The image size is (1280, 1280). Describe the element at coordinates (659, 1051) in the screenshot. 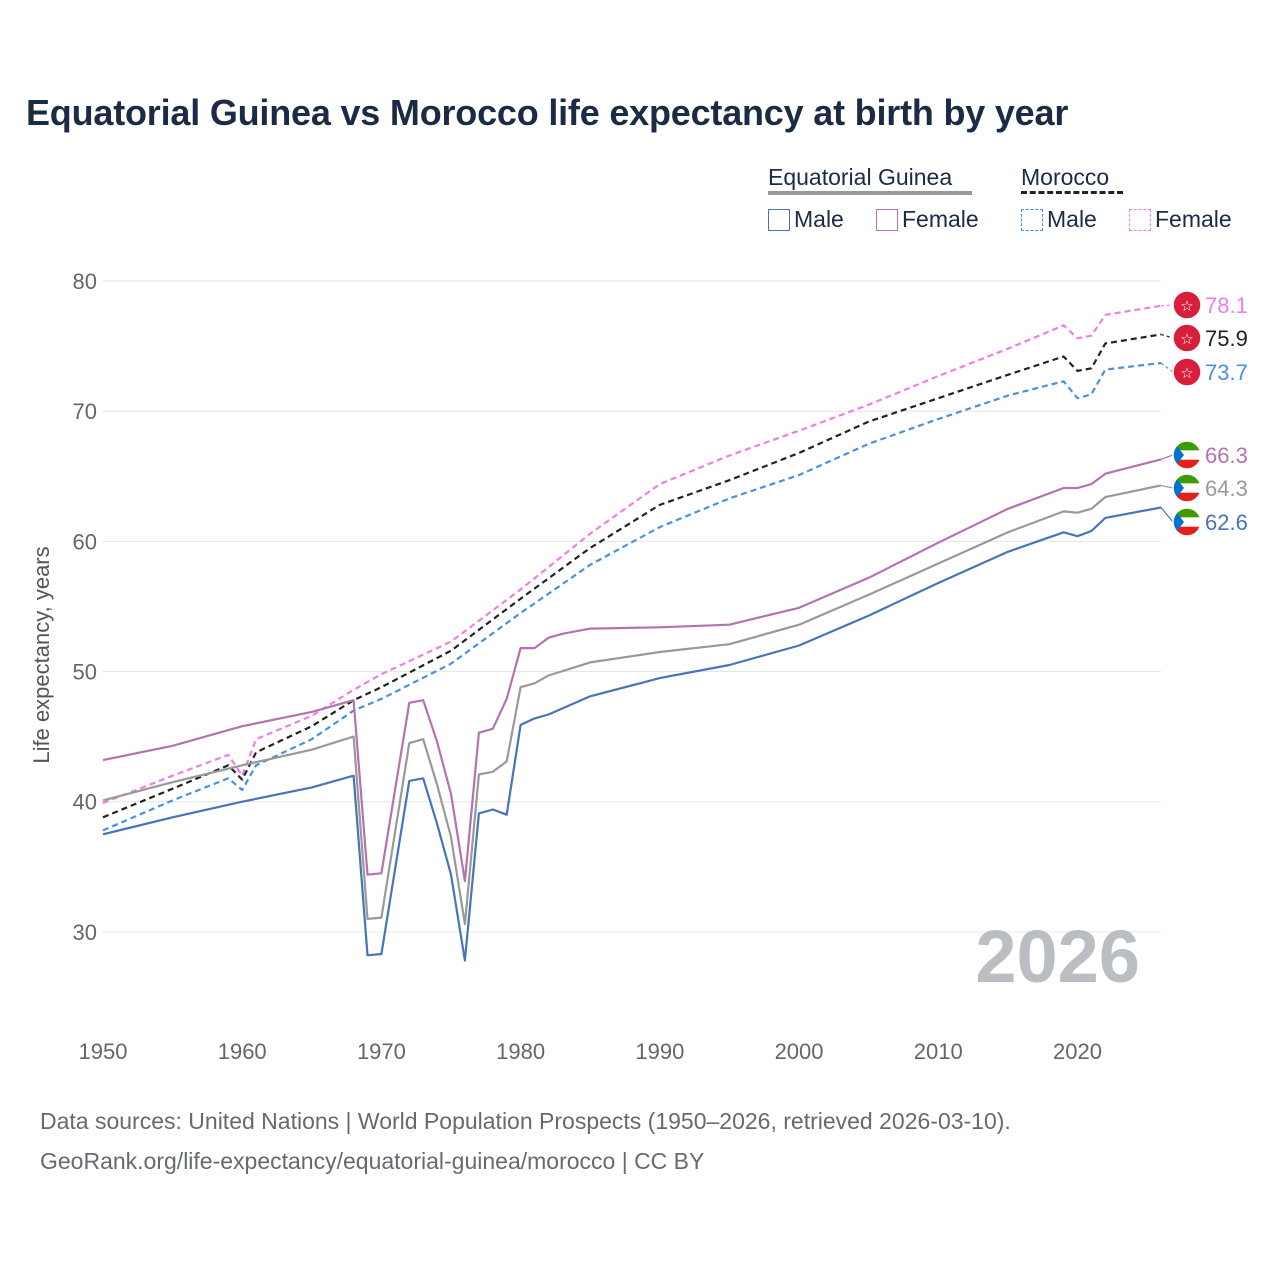

I see `x-tick-label: 1990` at that location.